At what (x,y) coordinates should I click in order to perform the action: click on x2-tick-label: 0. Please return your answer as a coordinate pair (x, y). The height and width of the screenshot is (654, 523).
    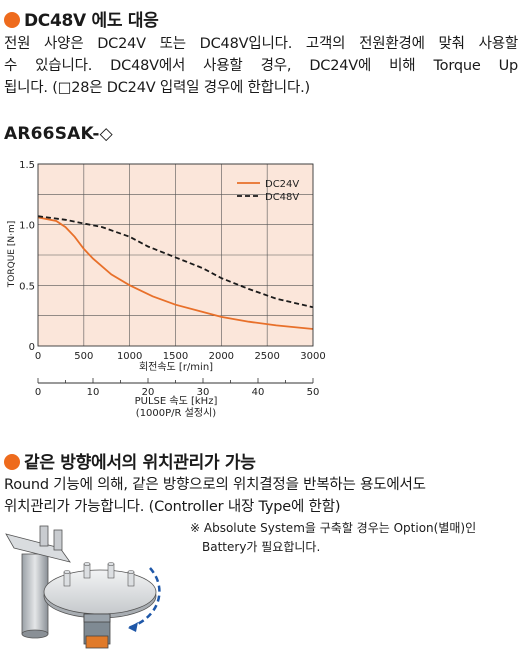
    Looking at the image, I should click on (38, 392).